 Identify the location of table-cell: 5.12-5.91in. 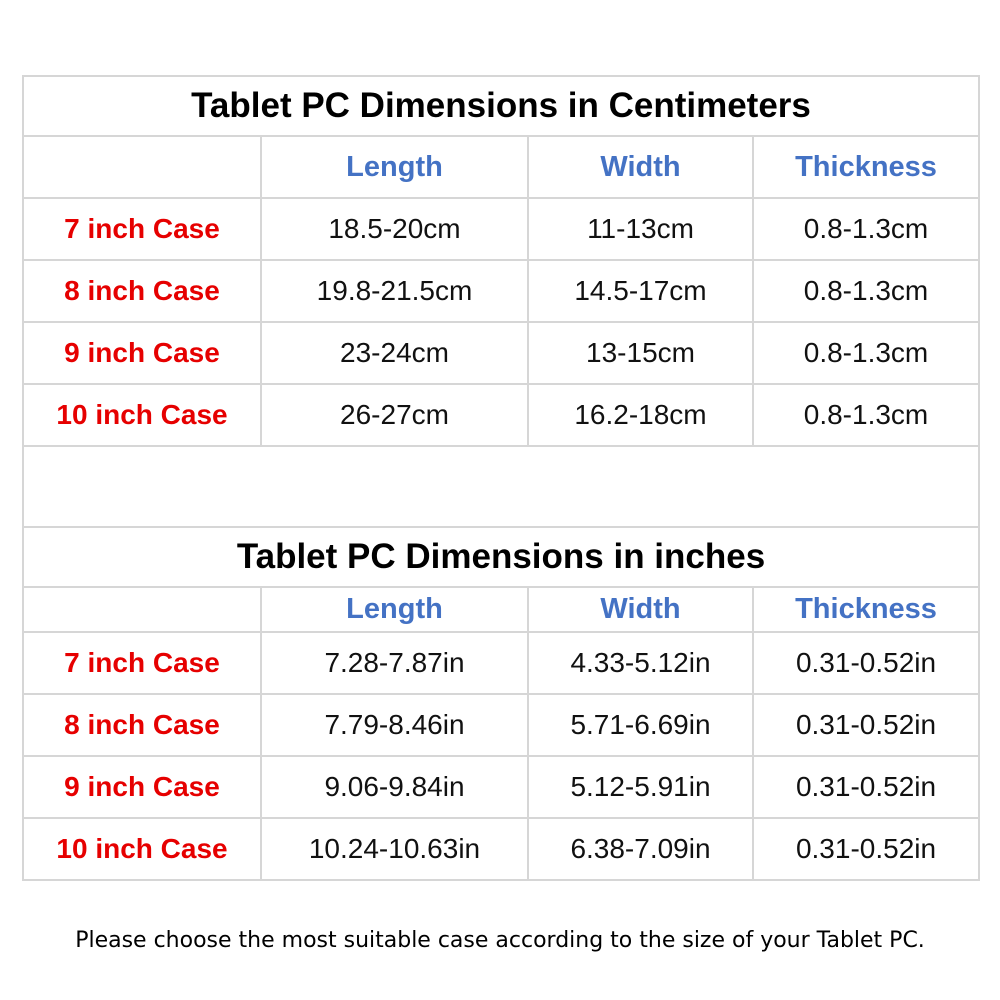
(640, 787).